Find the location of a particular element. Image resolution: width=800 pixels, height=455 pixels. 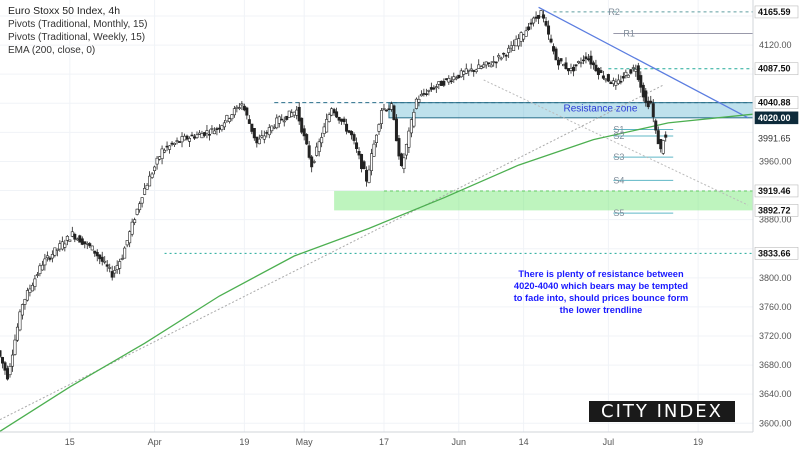

pivot-label-s1: S1 is located at coordinates (618, 129).